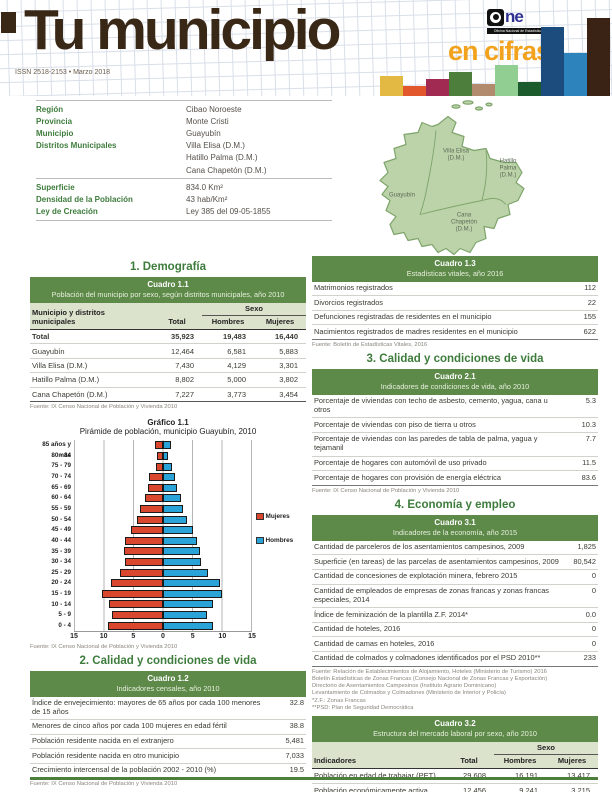 Image resolution: width=612 pixels, height=792 pixels. What do you see at coordinates (61, 604) in the screenshot?
I see `age-group-label: 10 - 14` at bounding box center [61, 604].